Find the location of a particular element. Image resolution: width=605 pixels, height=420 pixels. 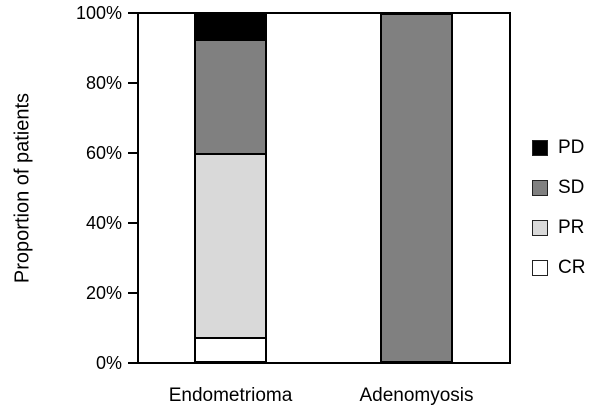

legend-label: SD is located at coordinates (571, 187).